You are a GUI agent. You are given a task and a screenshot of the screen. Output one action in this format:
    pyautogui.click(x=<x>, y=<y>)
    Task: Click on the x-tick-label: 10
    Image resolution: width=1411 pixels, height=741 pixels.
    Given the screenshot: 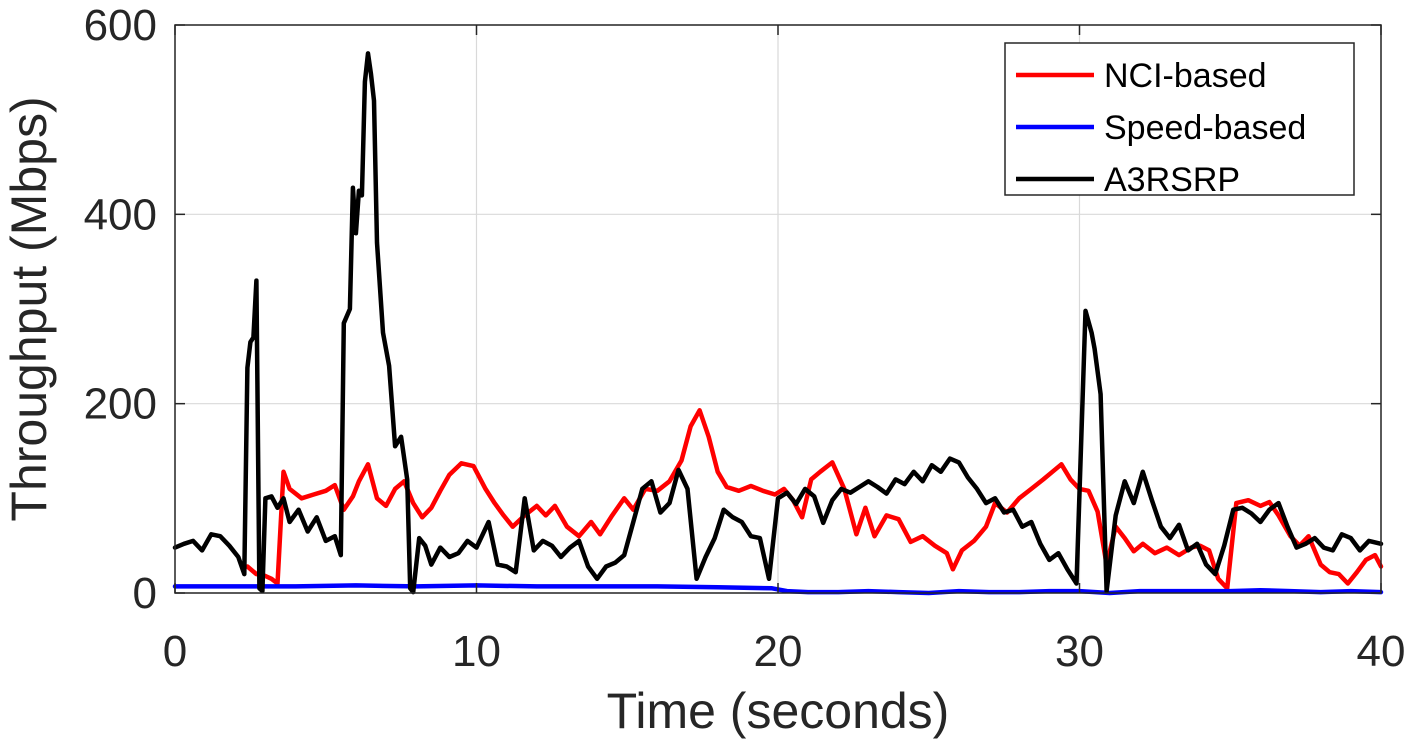 What is the action you would take?
    pyautogui.click(x=476, y=651)
    